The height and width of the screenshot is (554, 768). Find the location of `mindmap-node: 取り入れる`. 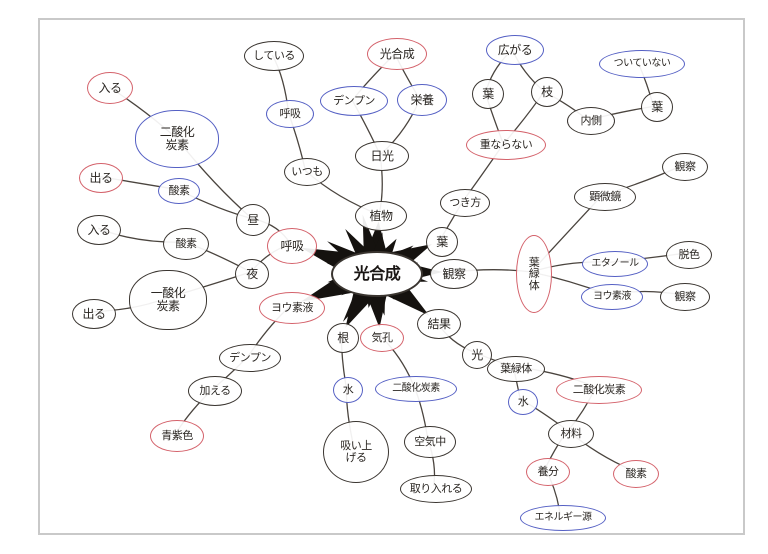

mindmap-node: 取り入れる is located at coordinates (436, 489).